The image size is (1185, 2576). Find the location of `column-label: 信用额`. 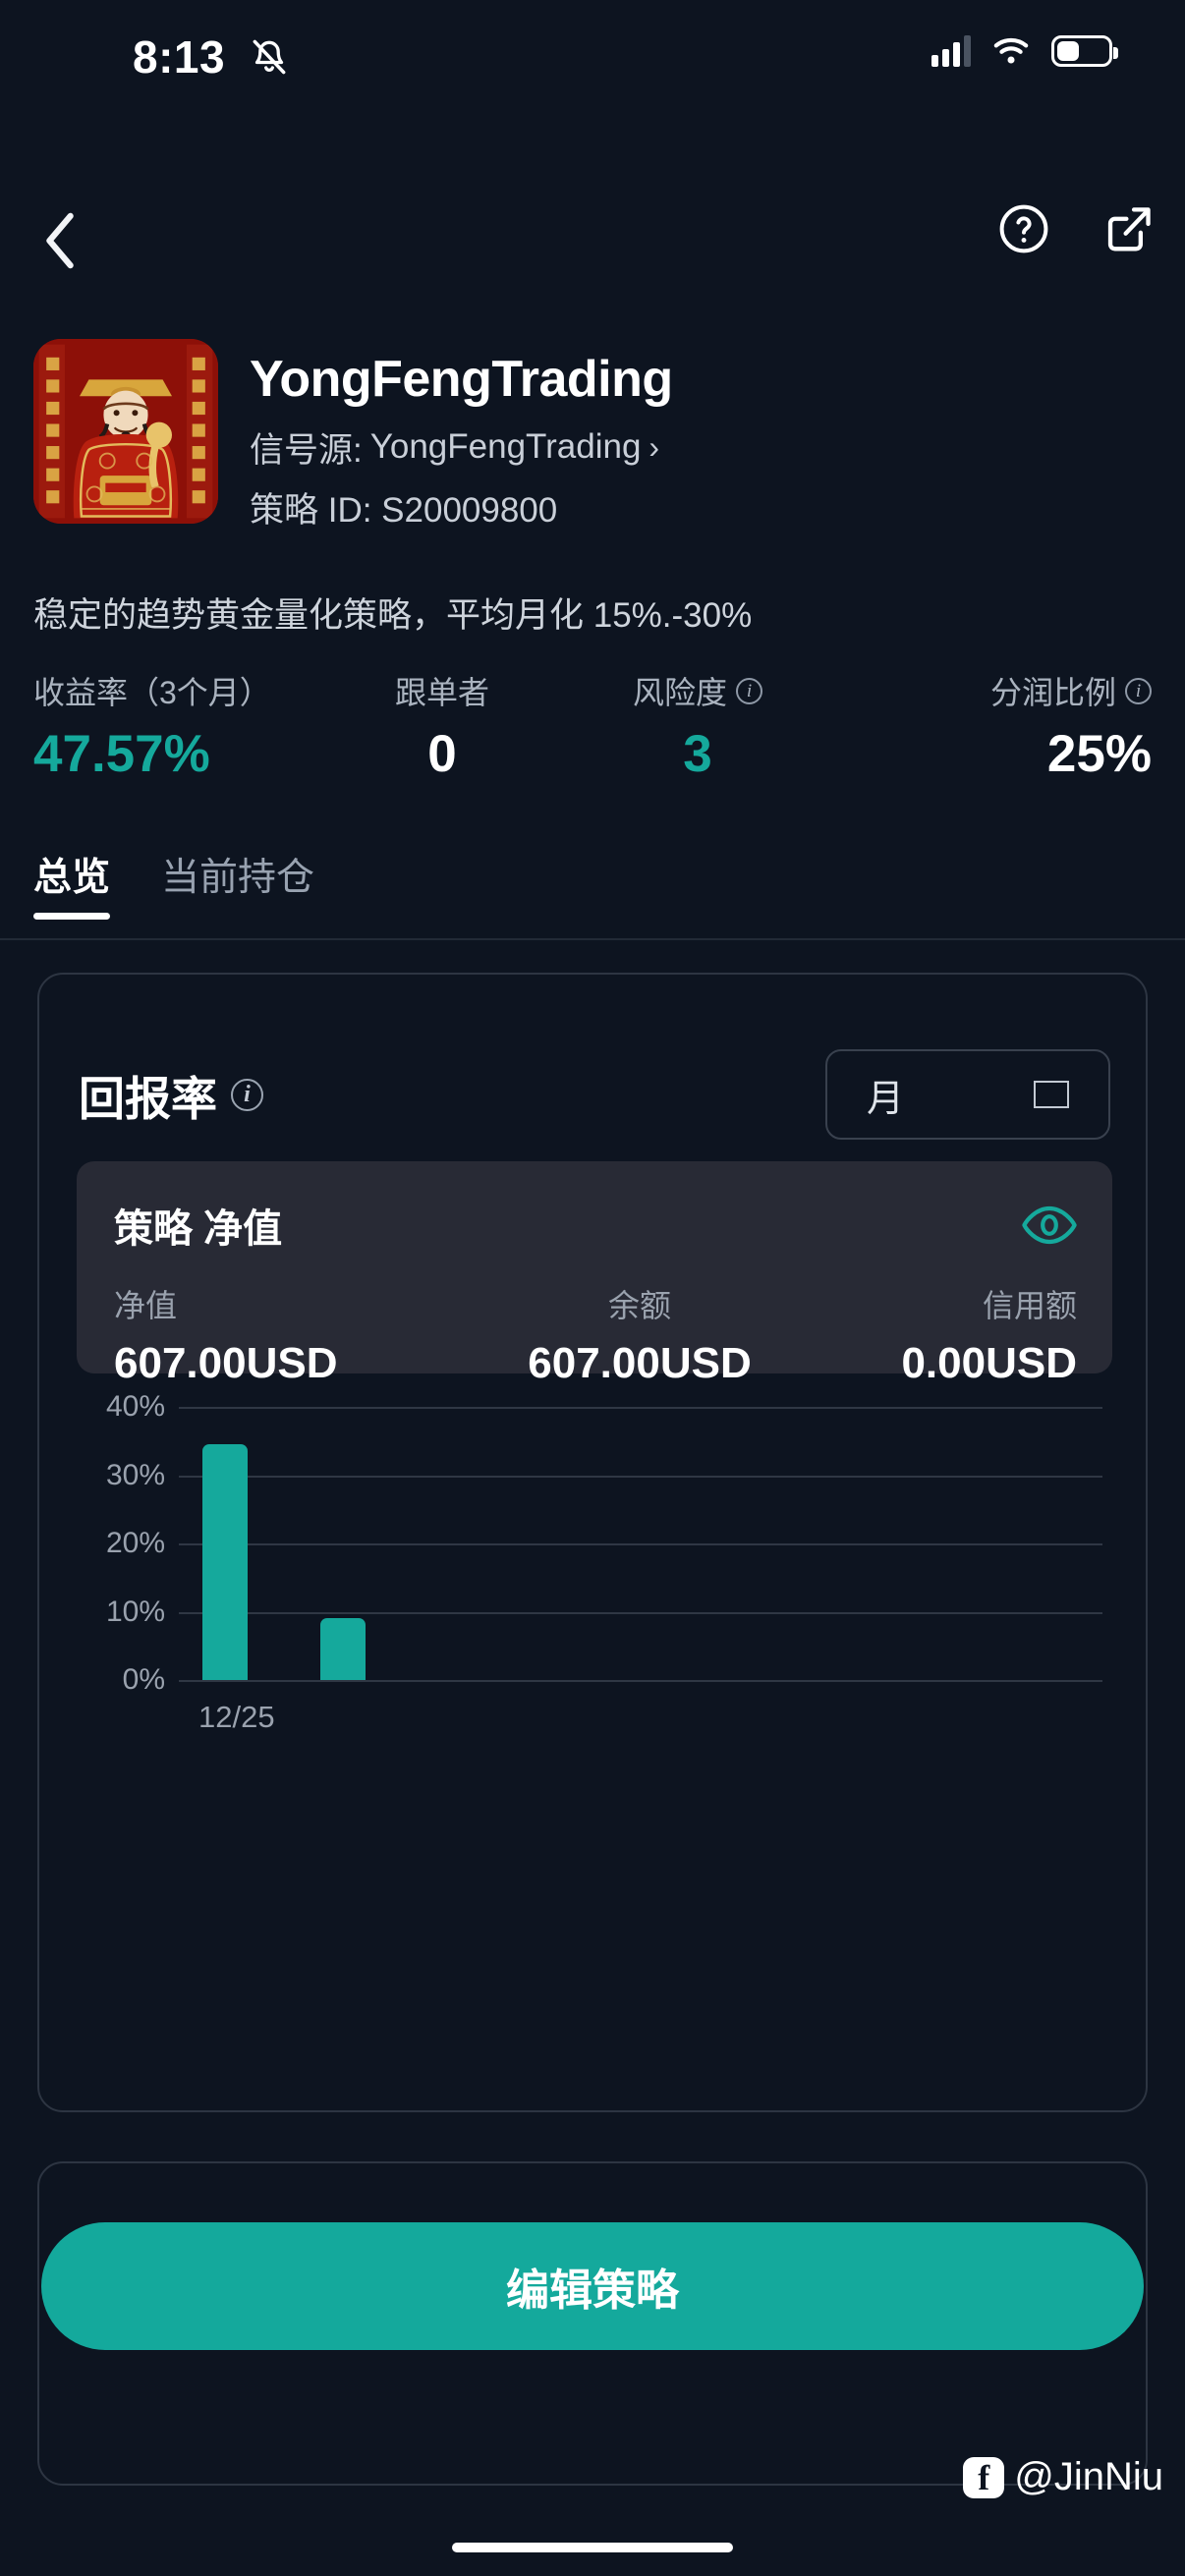

column-label: 信用额 is located at coordinates (1030, 1305).